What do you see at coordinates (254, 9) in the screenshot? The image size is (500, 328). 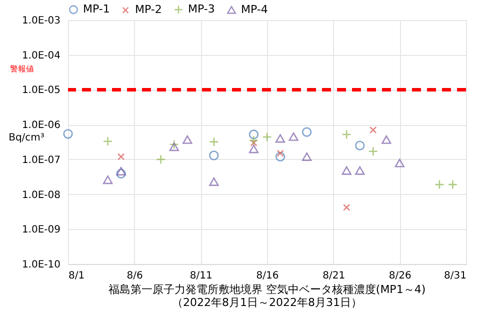 I see `legend-label: MP-4` at bounding box center [254, 9].